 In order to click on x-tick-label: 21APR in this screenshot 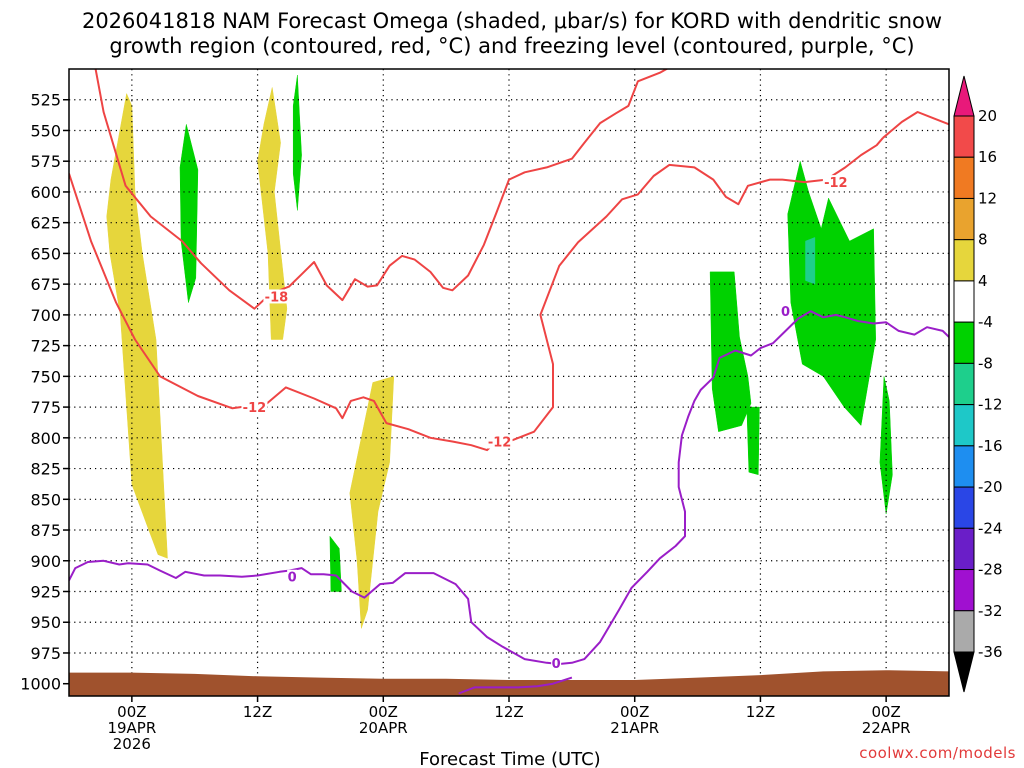, I will do `click(634, 728)`.